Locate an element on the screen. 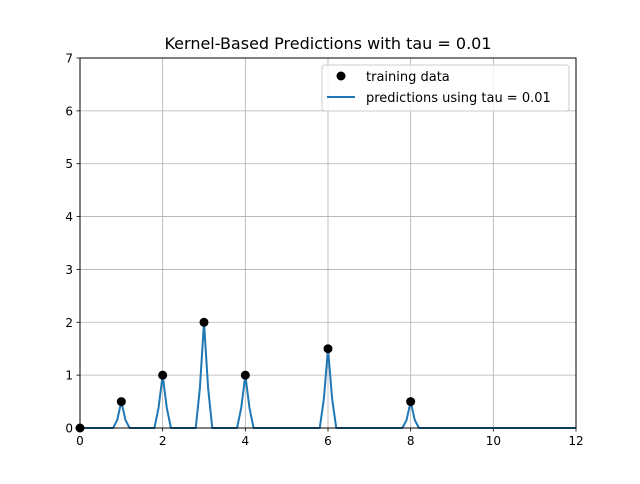 The height and width of the screenshot is (484, 640). legend-label-training: training data is located at coordinates (408, 77).